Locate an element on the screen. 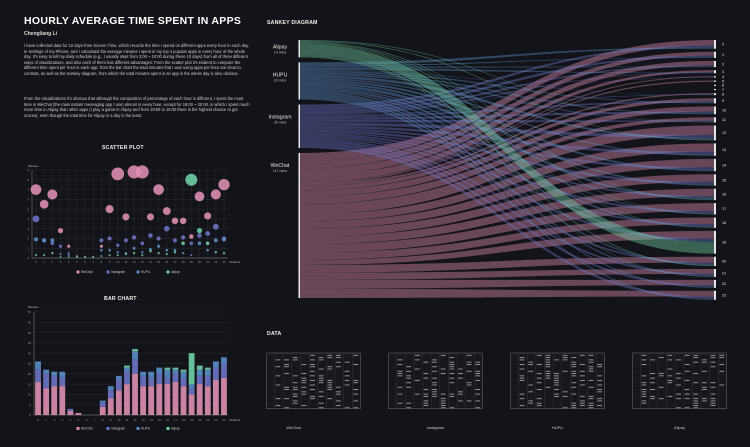 This screenshot has width=750, height=447. y-tick-label: 5 is located at coordinates (30, 405).